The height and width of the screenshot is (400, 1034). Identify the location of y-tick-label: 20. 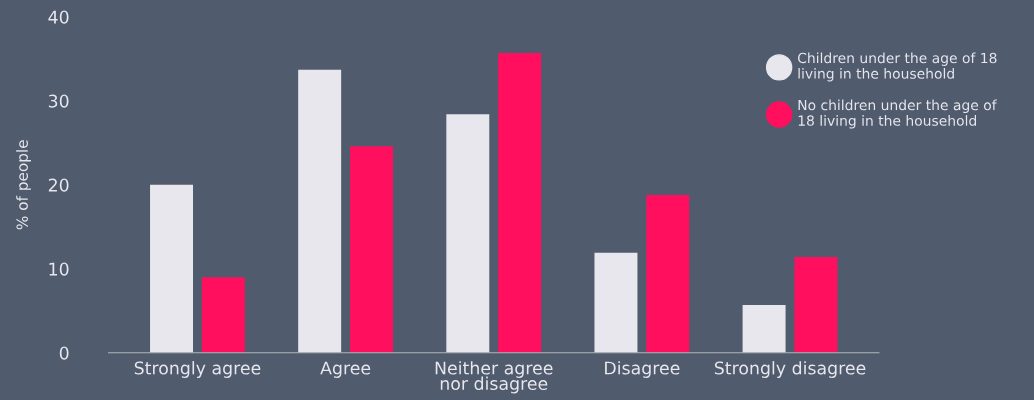
(58, 185).